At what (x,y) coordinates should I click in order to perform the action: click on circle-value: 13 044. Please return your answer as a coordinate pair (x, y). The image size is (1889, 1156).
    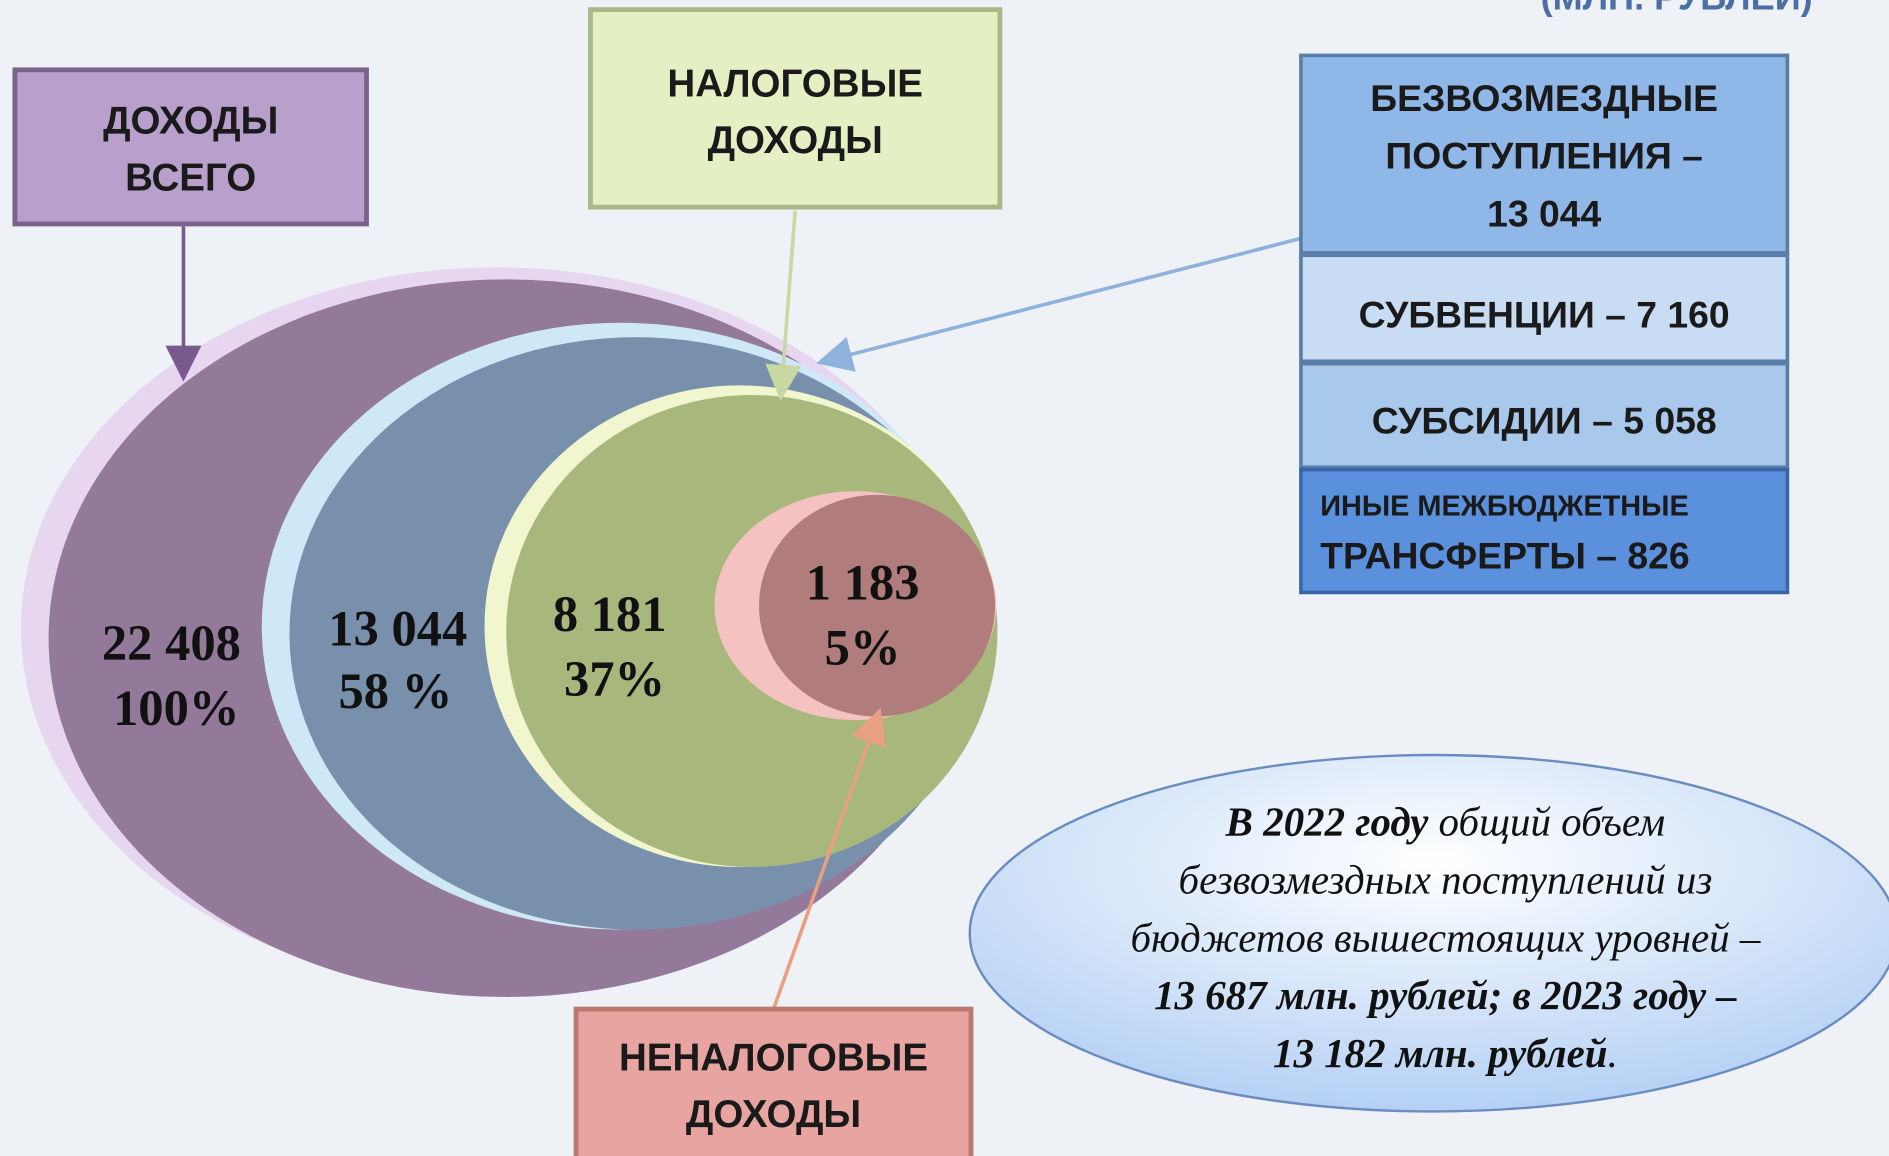
    Looking at the image, I should click on (397, 628).